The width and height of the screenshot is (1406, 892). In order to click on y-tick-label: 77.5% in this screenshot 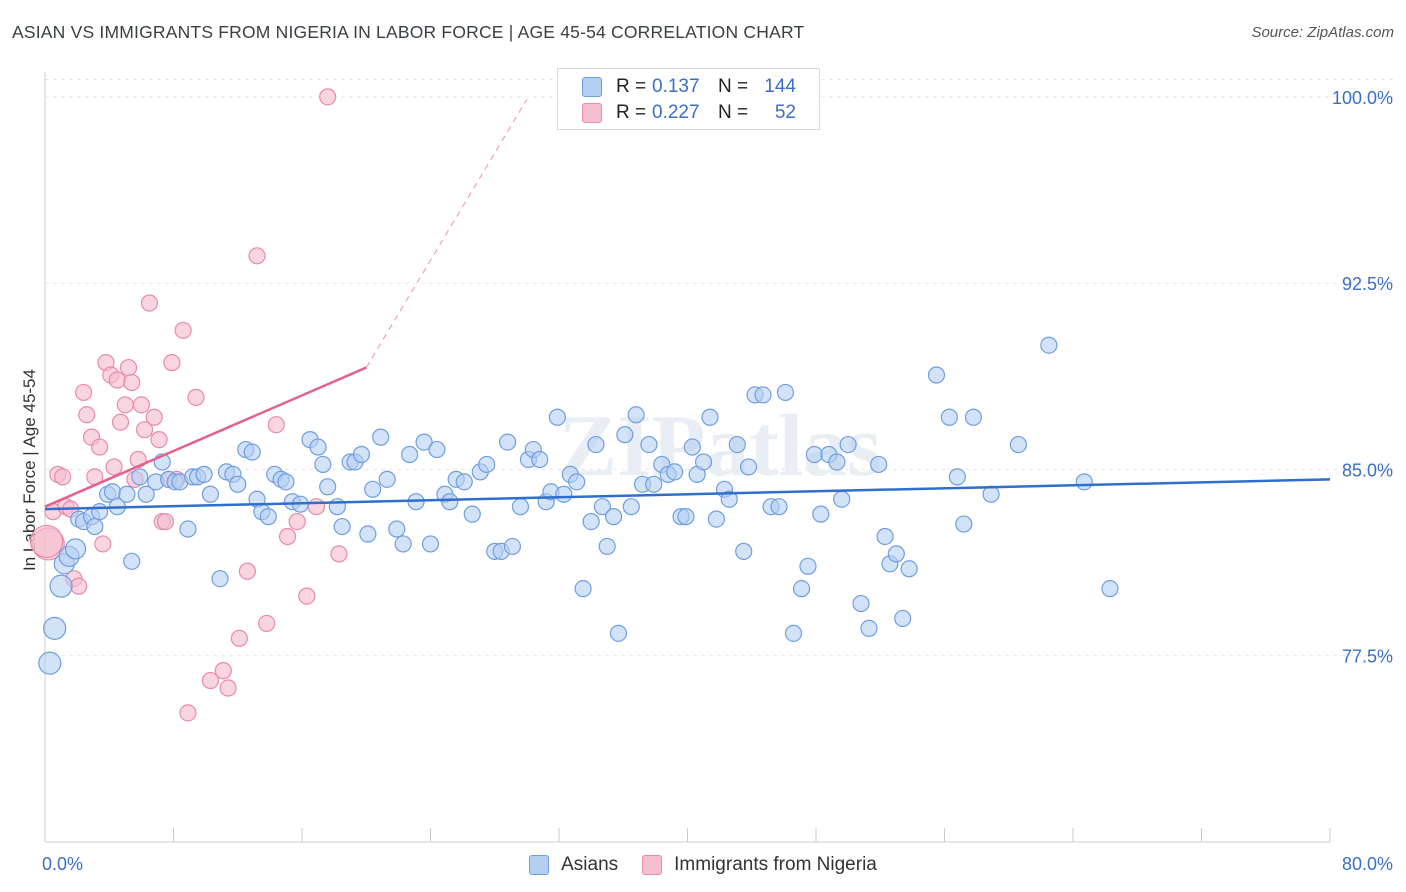, I will do `click(1367, 657)`.